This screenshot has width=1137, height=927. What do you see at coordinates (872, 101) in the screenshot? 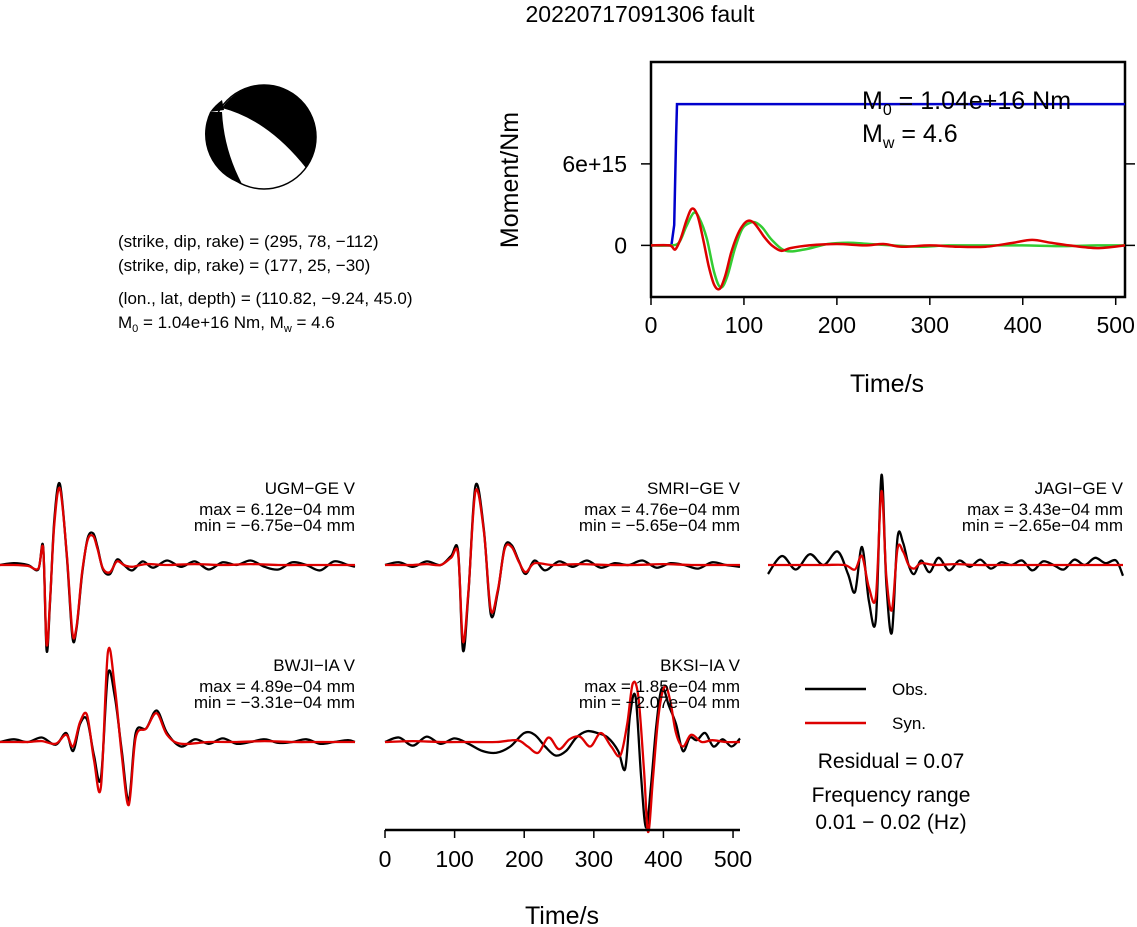
I see `stf-m0-m: M` at bounding box center [872, 101].